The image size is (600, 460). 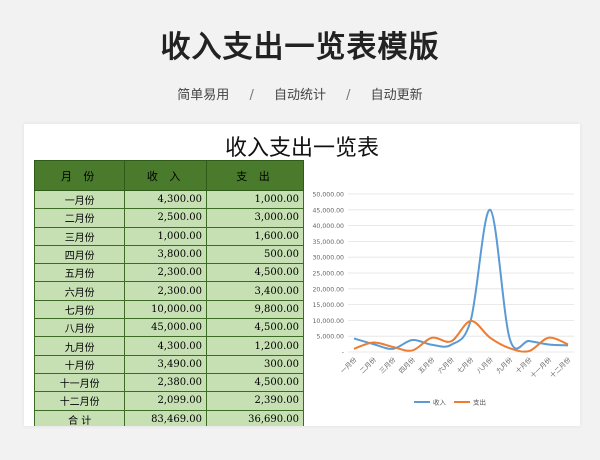 What do you see at coordinates (329, 289) in the screenshot?
I see `y-tick-label: 20,000.00` at bounding box center [329, 289].